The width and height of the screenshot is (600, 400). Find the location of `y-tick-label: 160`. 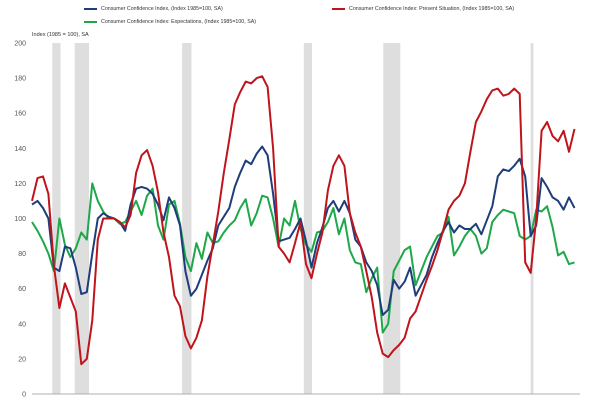

y-tick-label: 160 is located at coordinates (20, 114).